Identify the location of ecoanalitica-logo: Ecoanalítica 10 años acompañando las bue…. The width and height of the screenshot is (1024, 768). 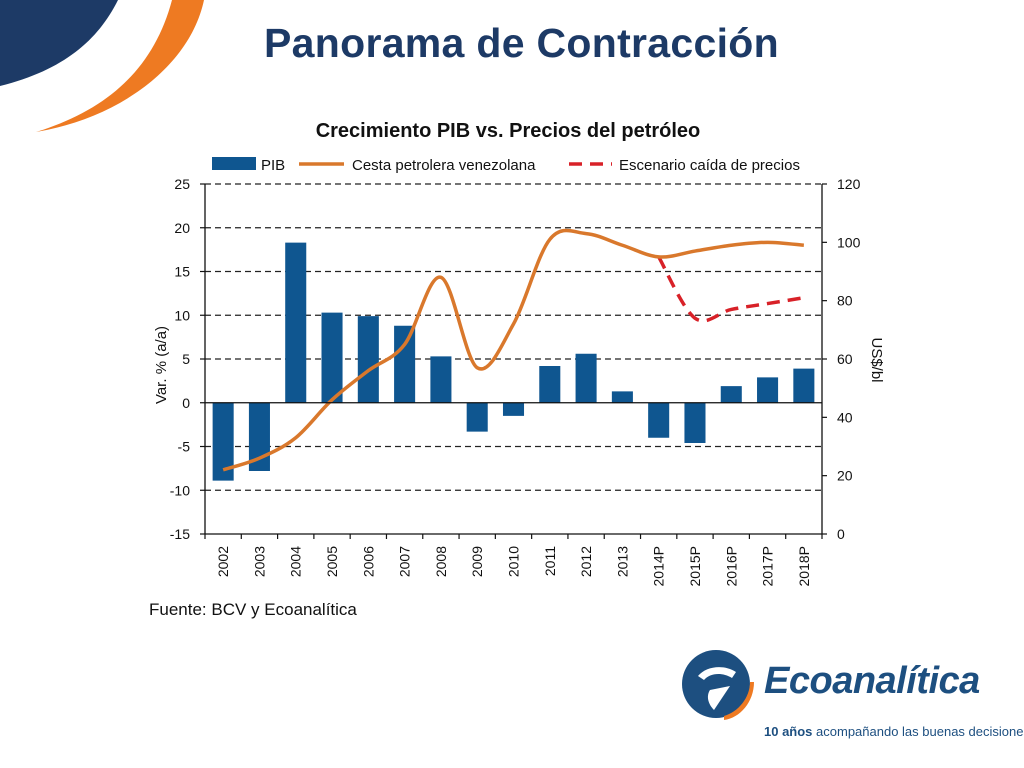
(852, 695).